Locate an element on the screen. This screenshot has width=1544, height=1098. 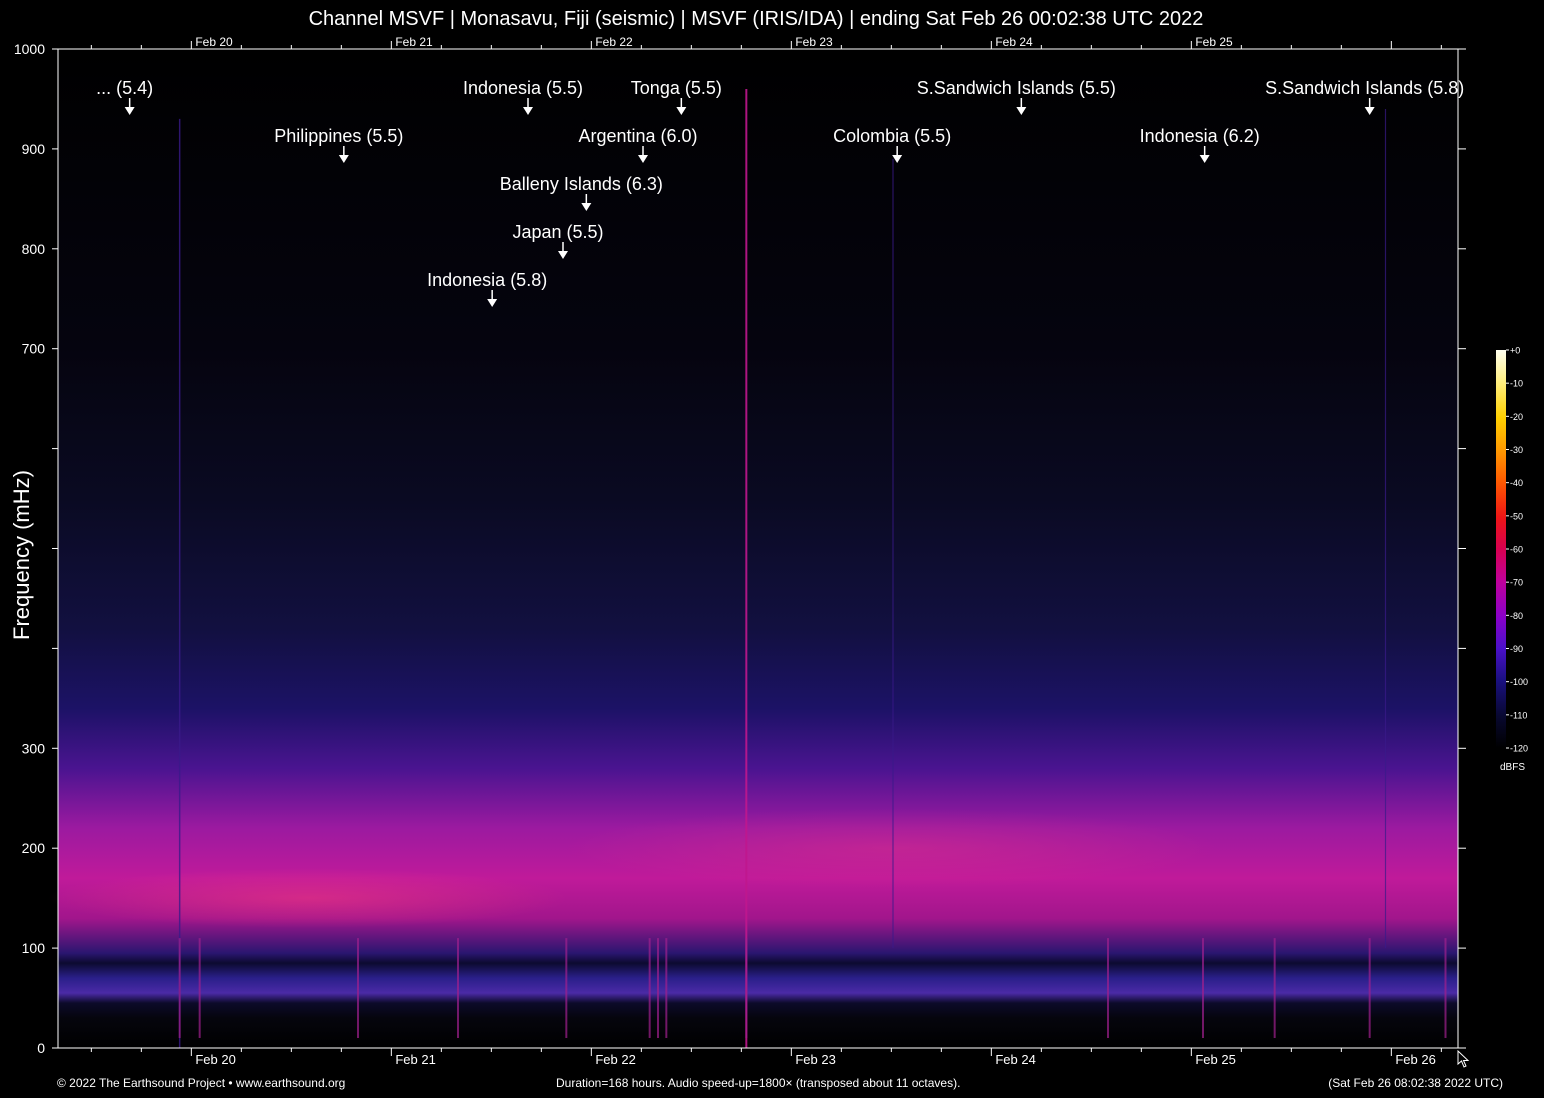
x-date-label: Feb 21 is located at coordinates (415, 1059).